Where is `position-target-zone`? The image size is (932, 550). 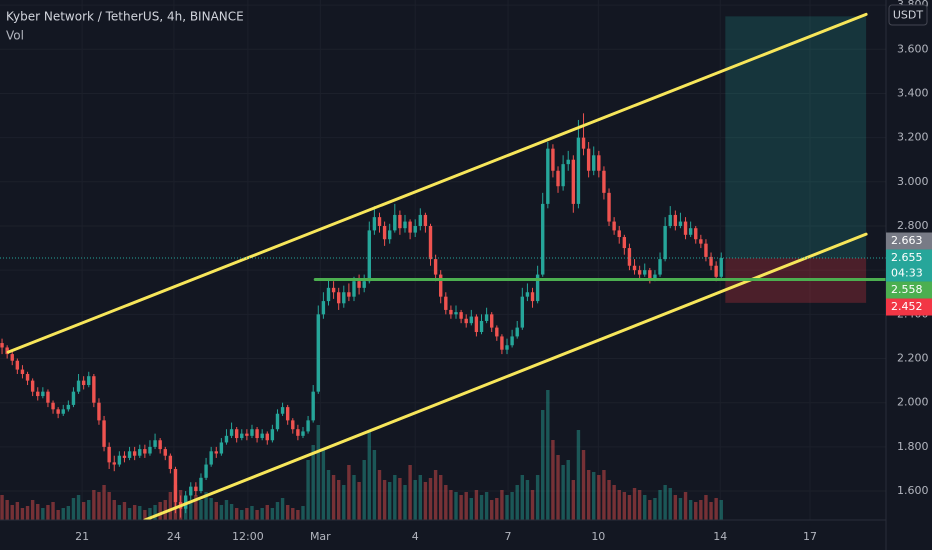
position-target-zone is located at coordinates (796, 137).